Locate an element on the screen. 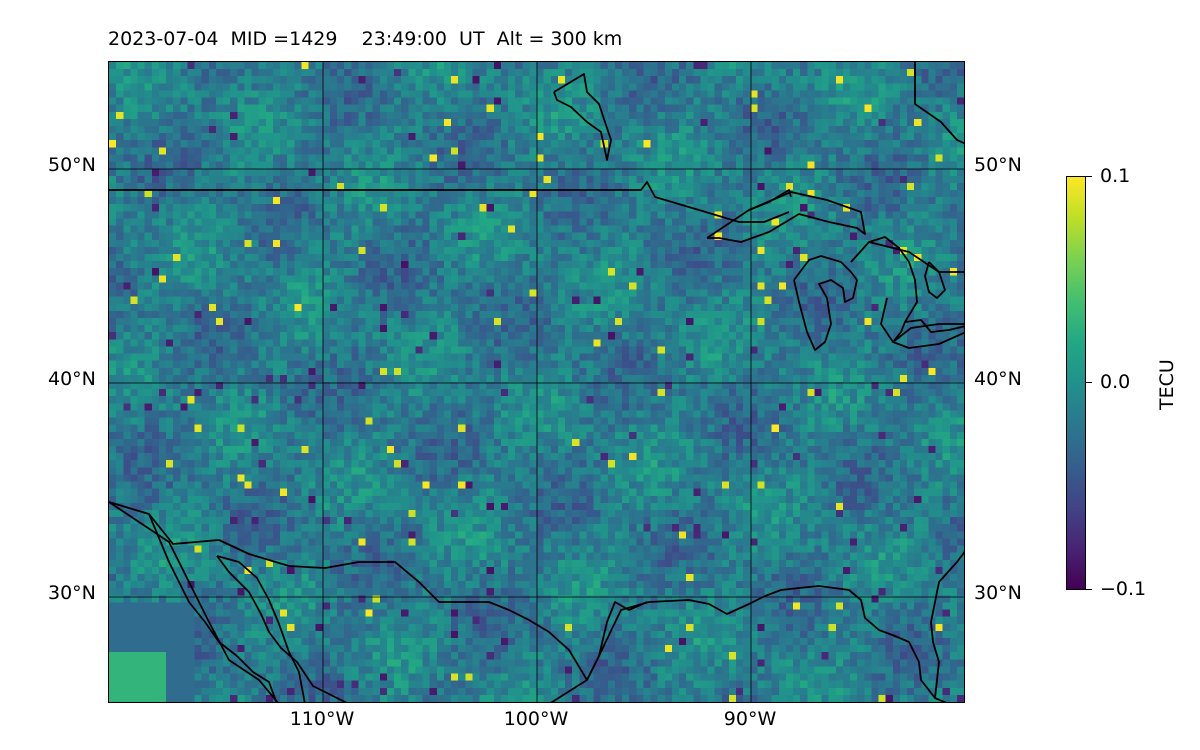 Image resolution: width=1200 pixels, height=750 pixels. us-canada-border is located at coordinates (449, 202).